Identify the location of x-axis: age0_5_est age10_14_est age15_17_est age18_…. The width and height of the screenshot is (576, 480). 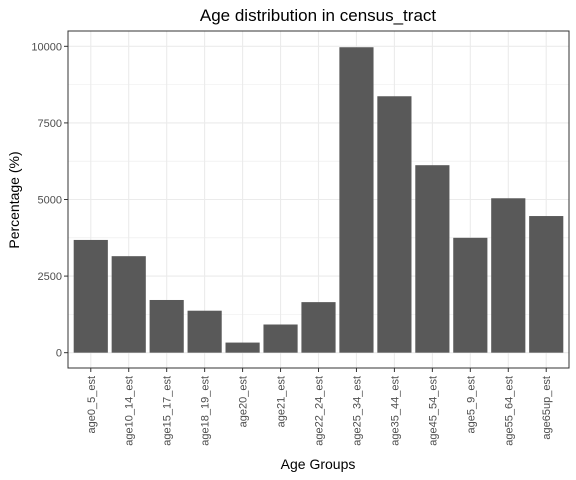
(319, 407).